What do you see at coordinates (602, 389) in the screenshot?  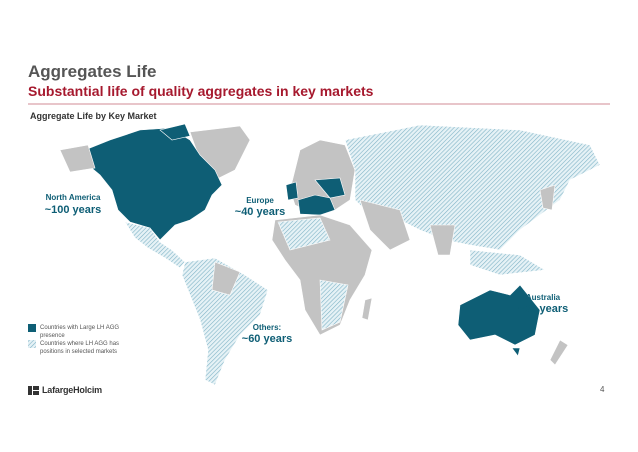 I see `page-number: 4` at bounding box center [602, 389].